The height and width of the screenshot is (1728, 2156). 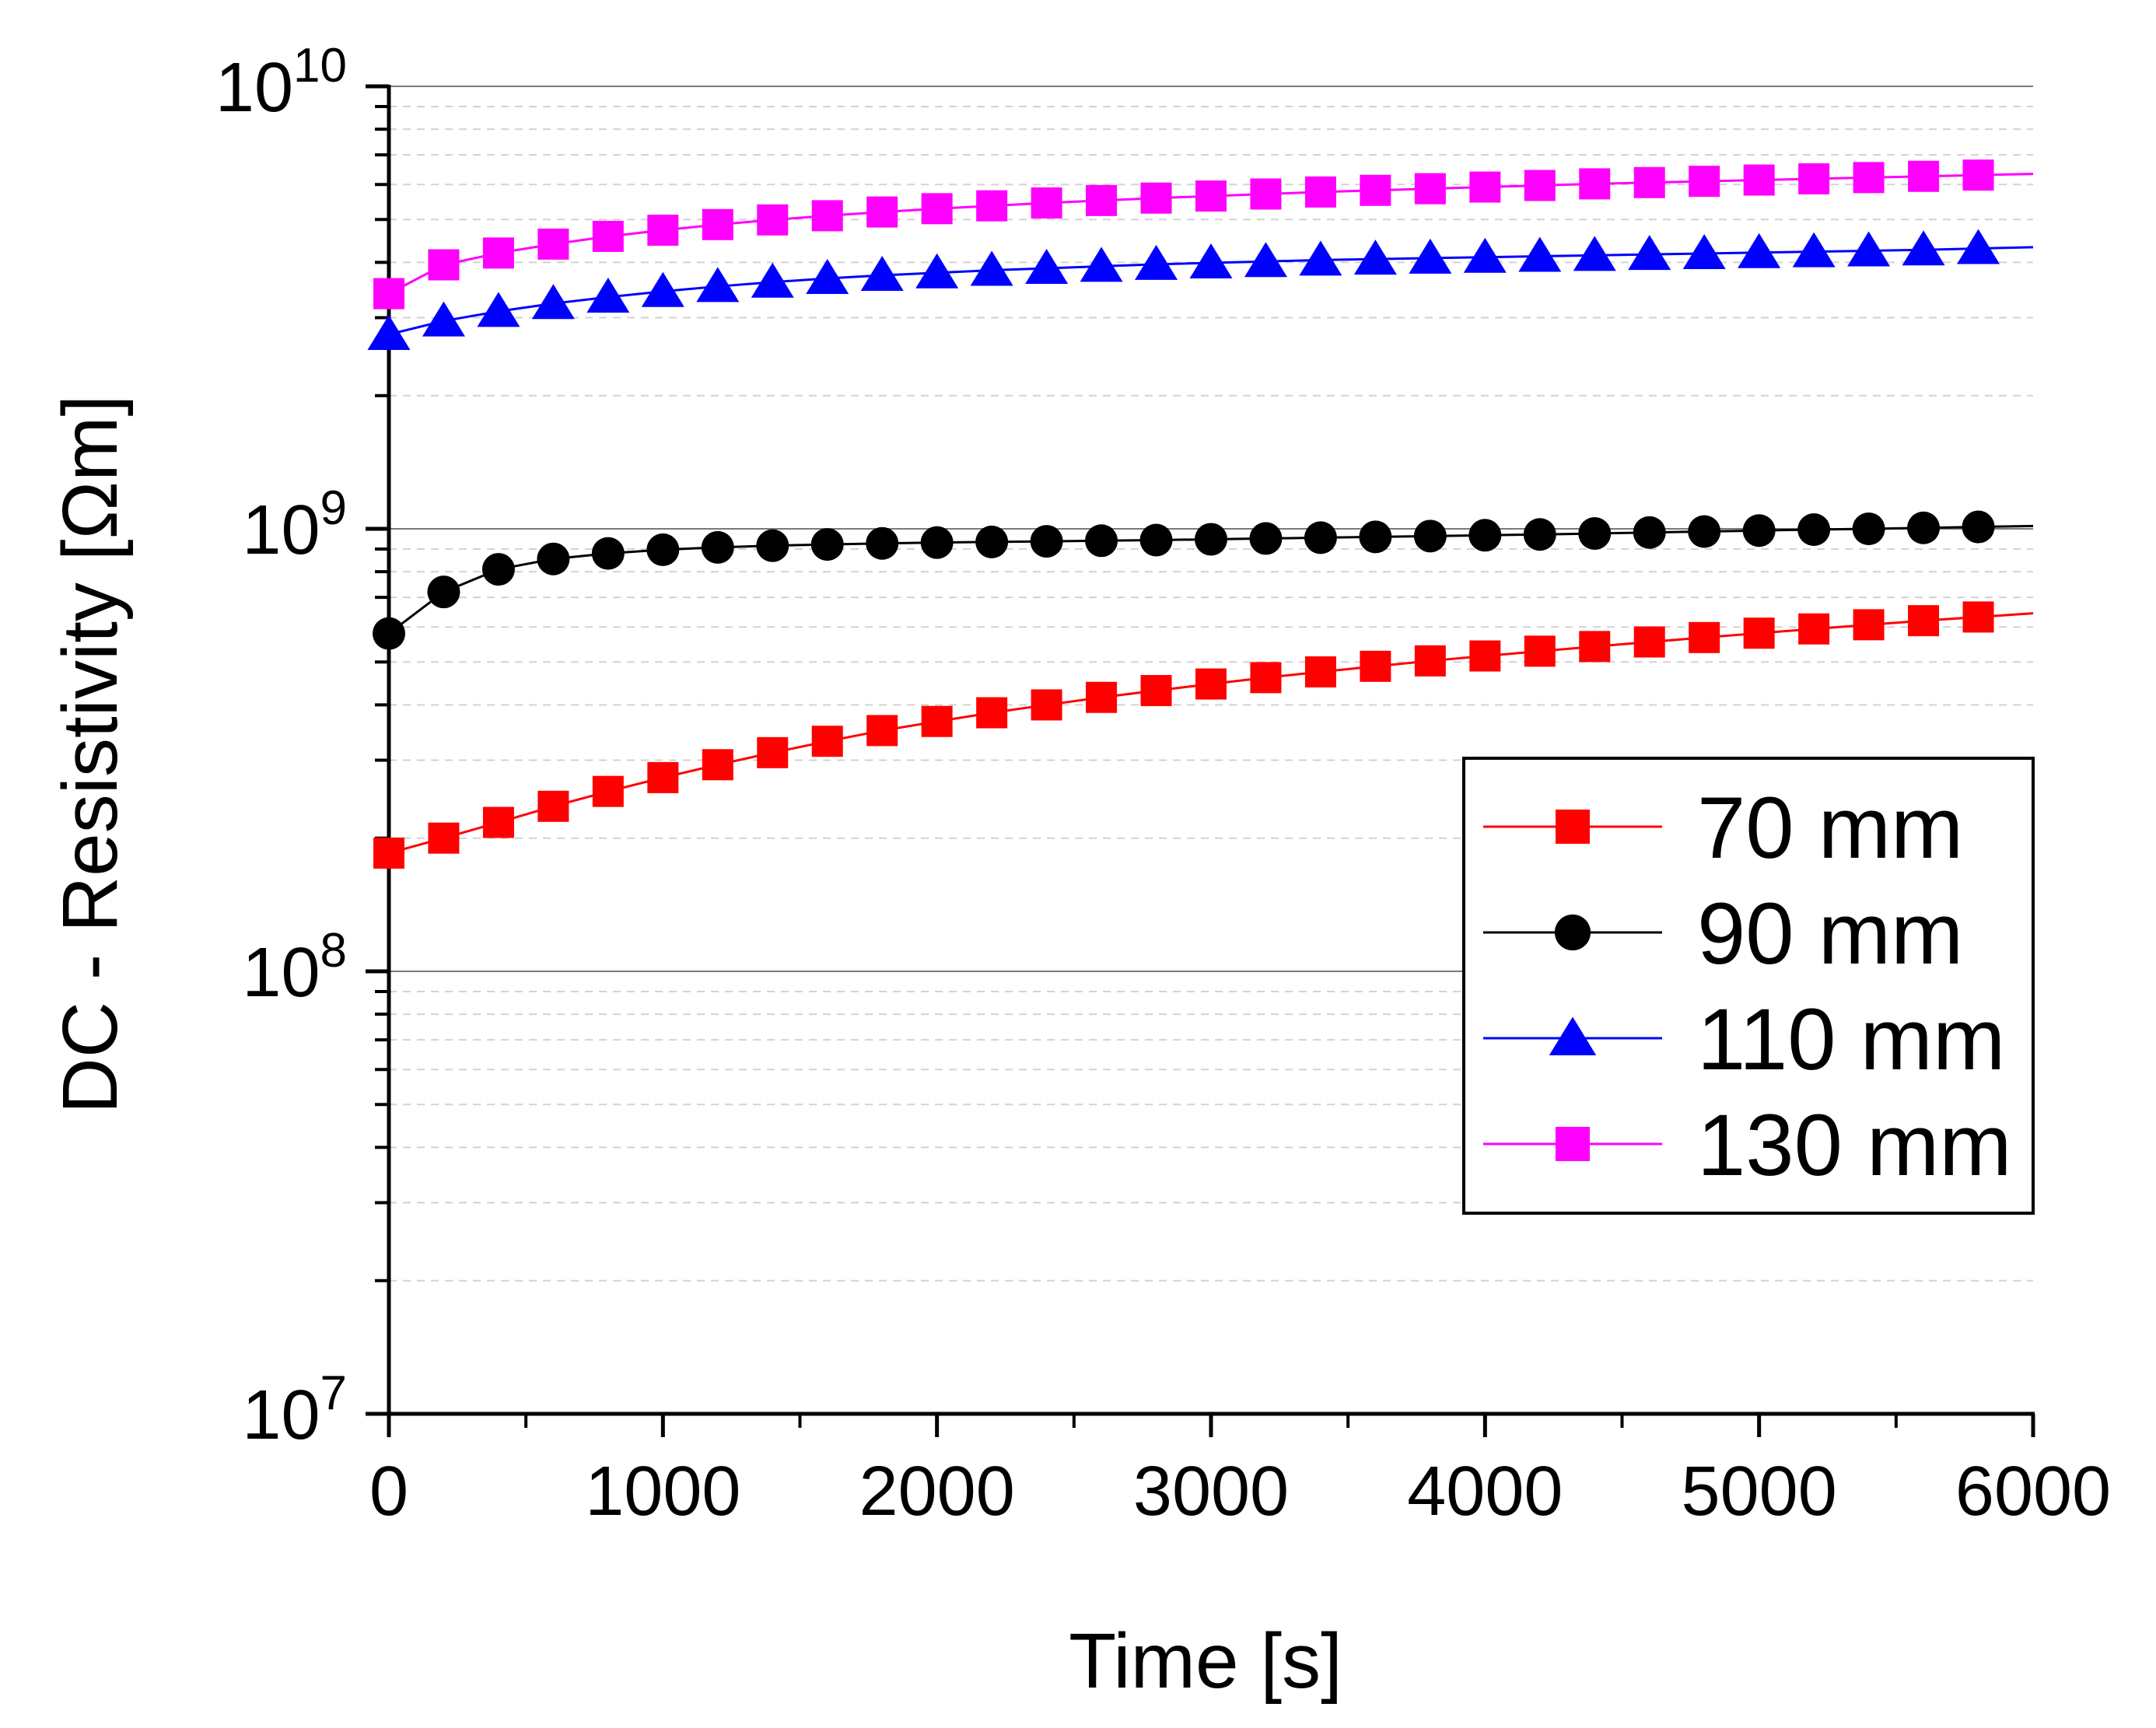 What do you see at coordinates (90, 754) in the screenshot?
I see `y-axis-title: DC - Resistivity [Ωm]` at bounding box center [90, 754].